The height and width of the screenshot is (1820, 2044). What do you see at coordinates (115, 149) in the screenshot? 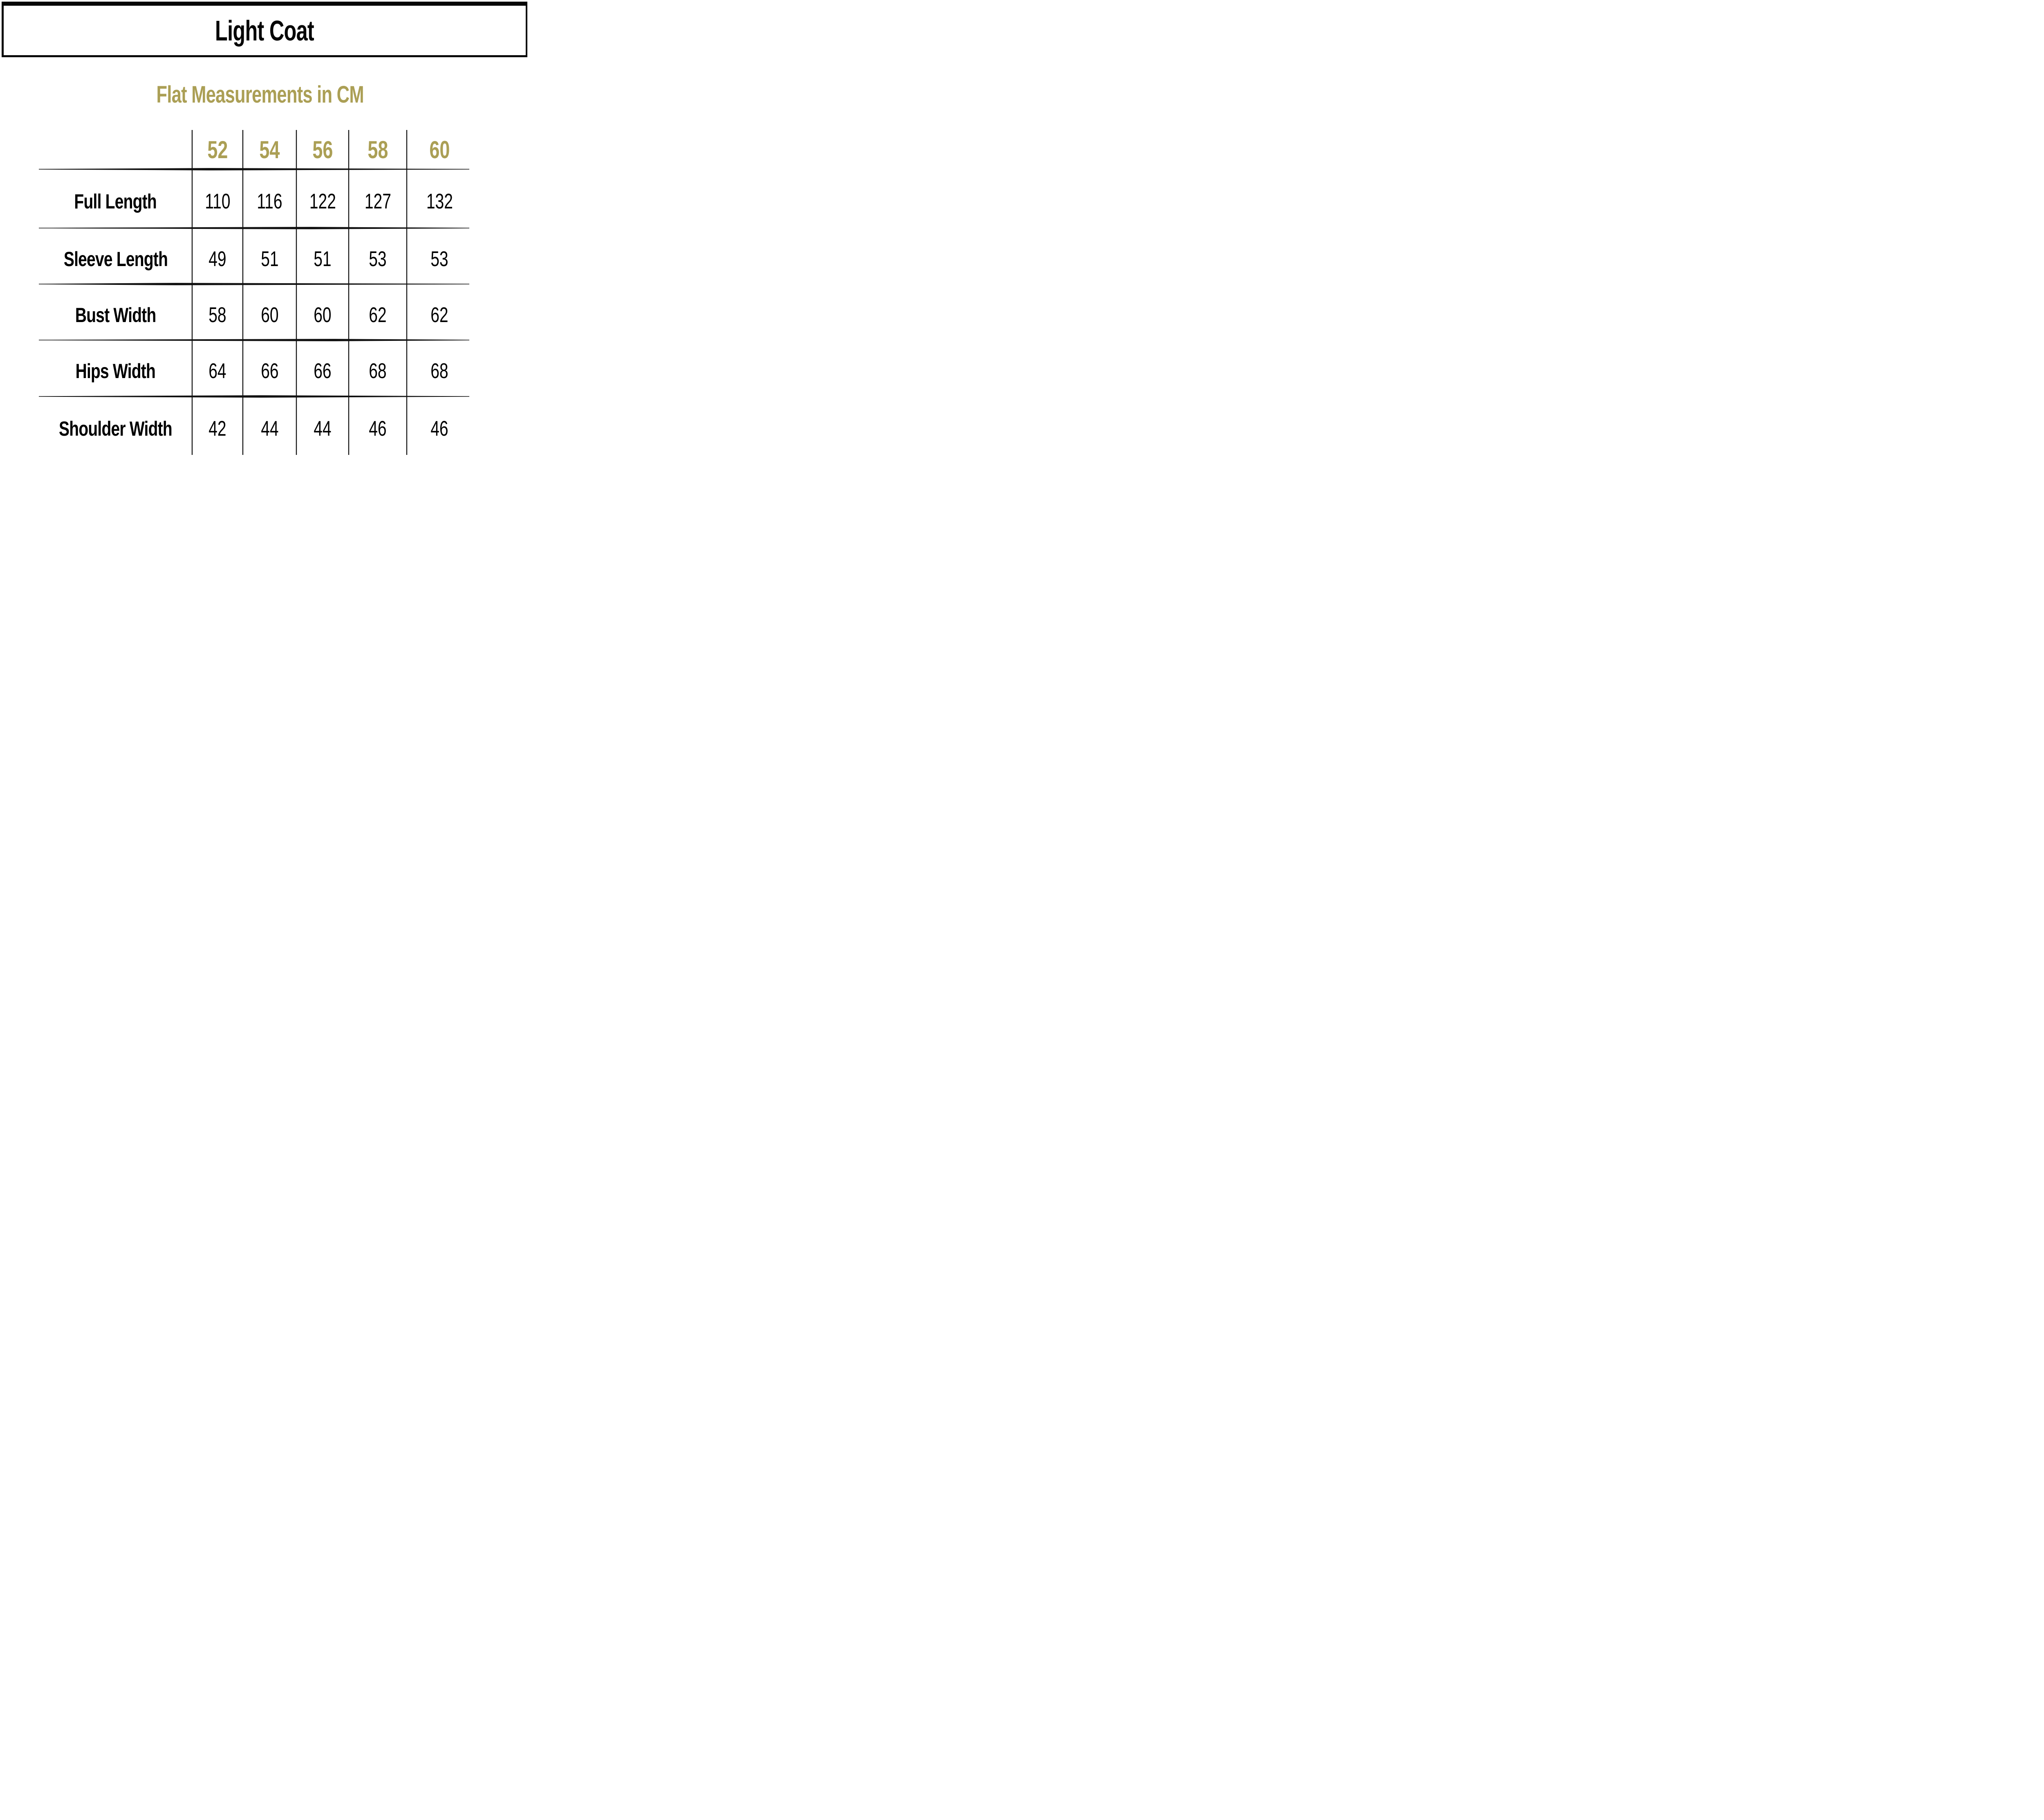
I see `header-spacer-cell` at bounding box center [115, 149].